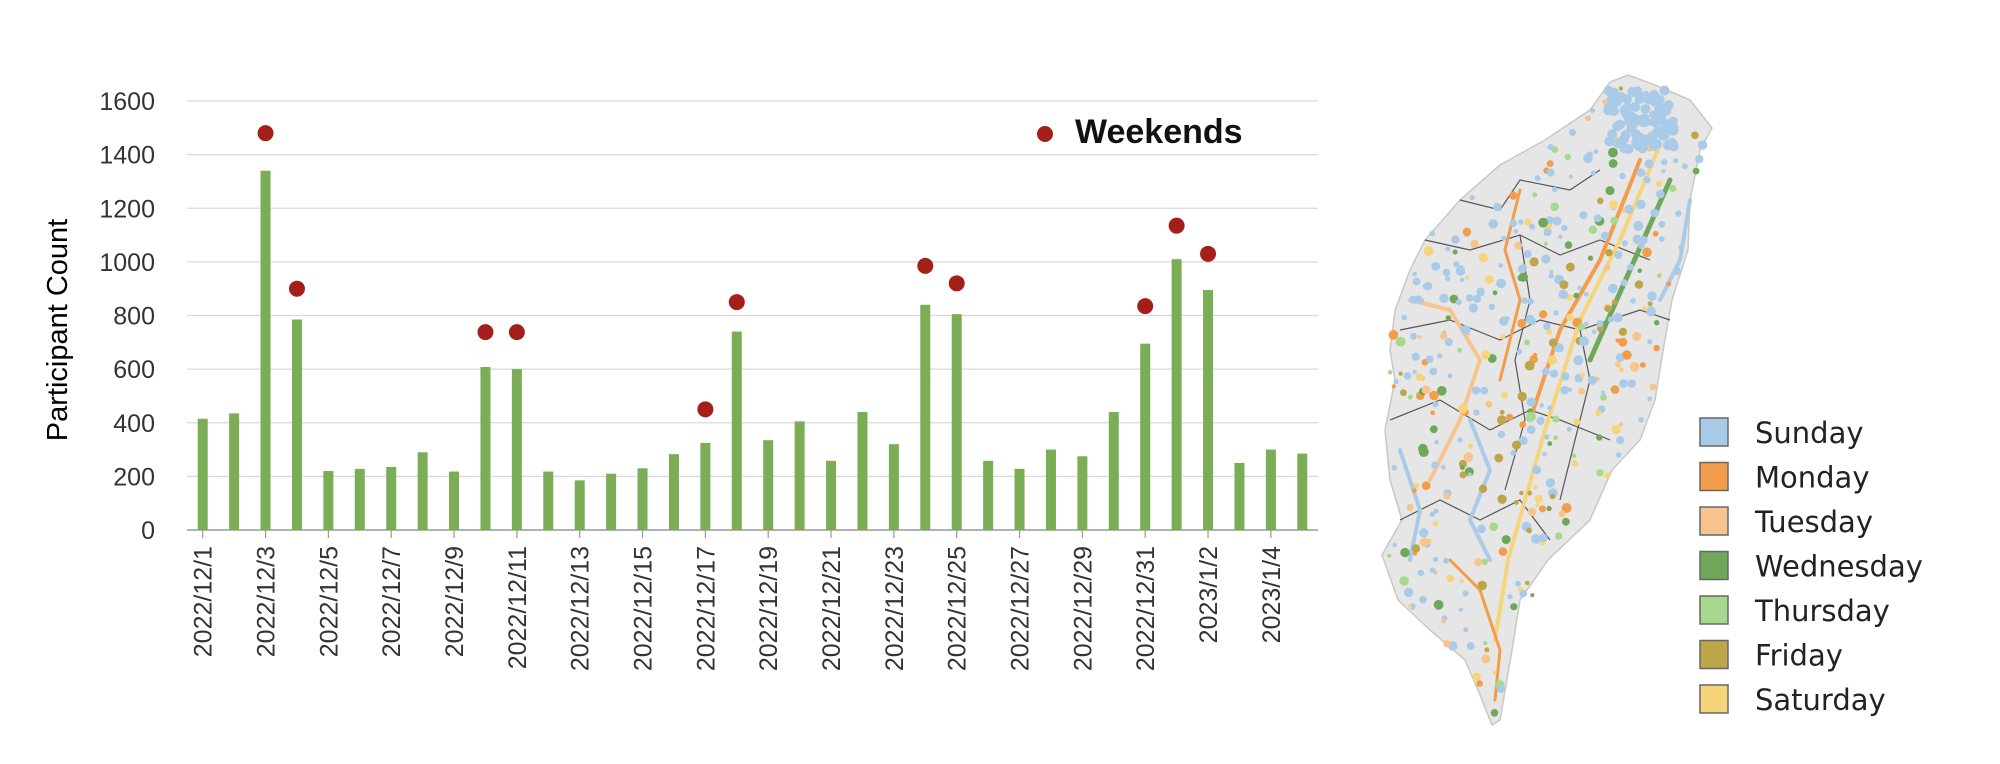 Image resolution: width=2000 pixels, height=764 pixels. Describe the element at coordinates (1839, 567) in the screenshot. I see `legend-label: Wednesday` at that location.